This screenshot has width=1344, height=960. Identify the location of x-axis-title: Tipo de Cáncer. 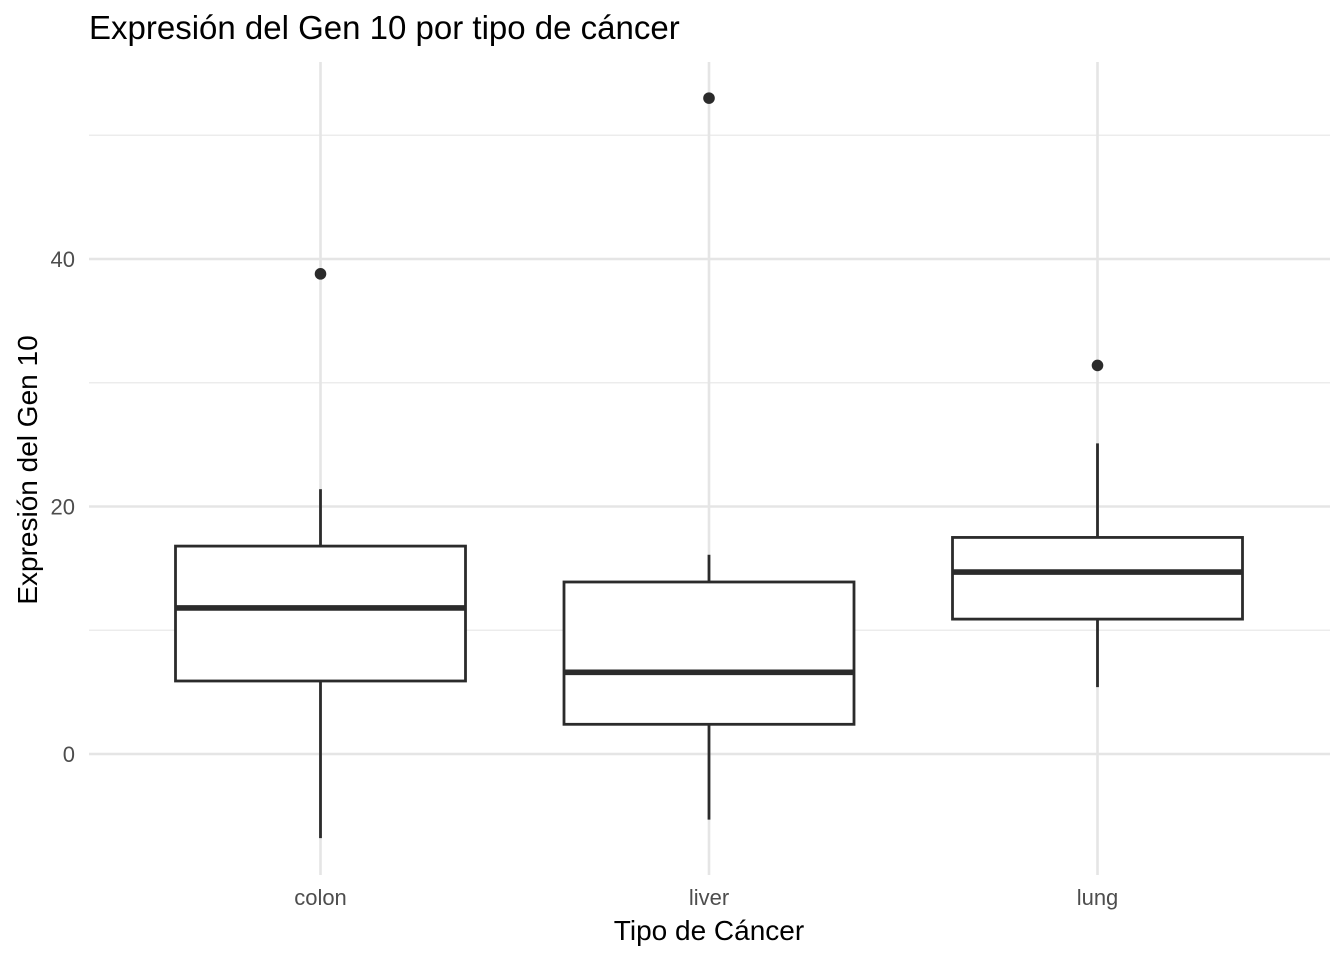
(709, 930).